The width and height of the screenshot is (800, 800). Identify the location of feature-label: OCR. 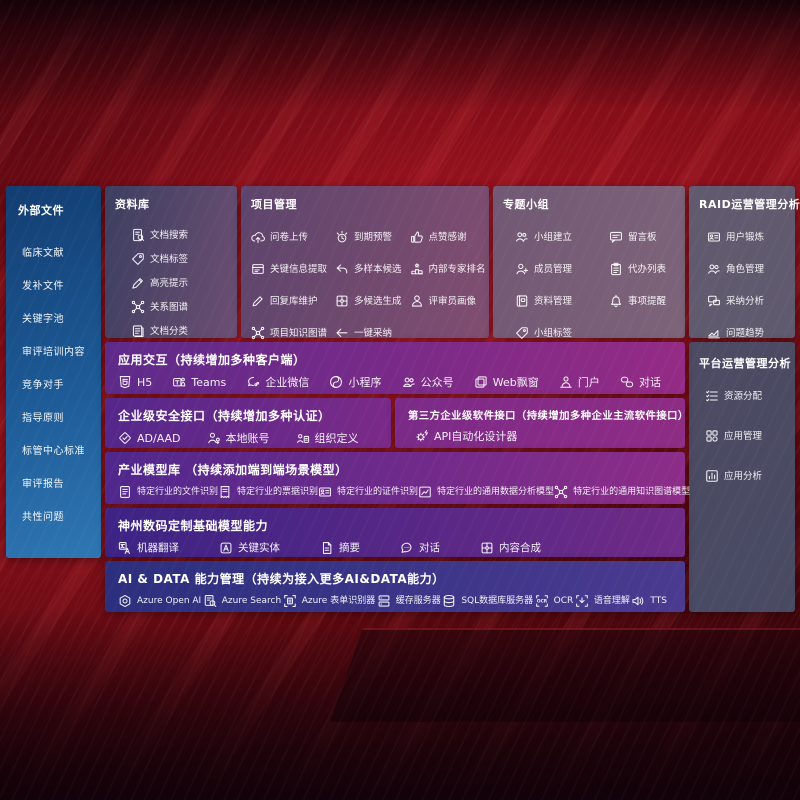
(563, 600).